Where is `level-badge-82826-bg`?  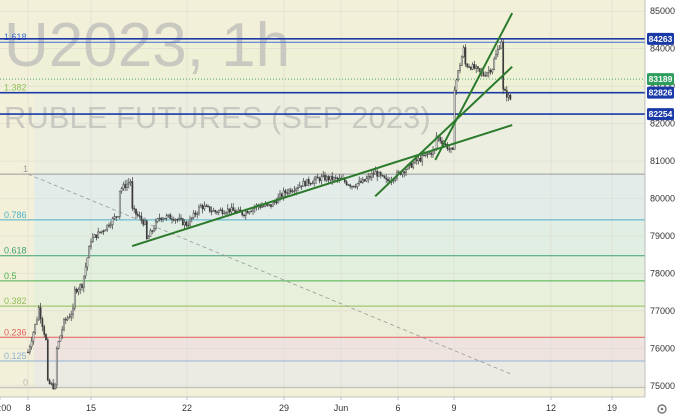
level-badge-82826-bg is located at coordinates (660, 92).